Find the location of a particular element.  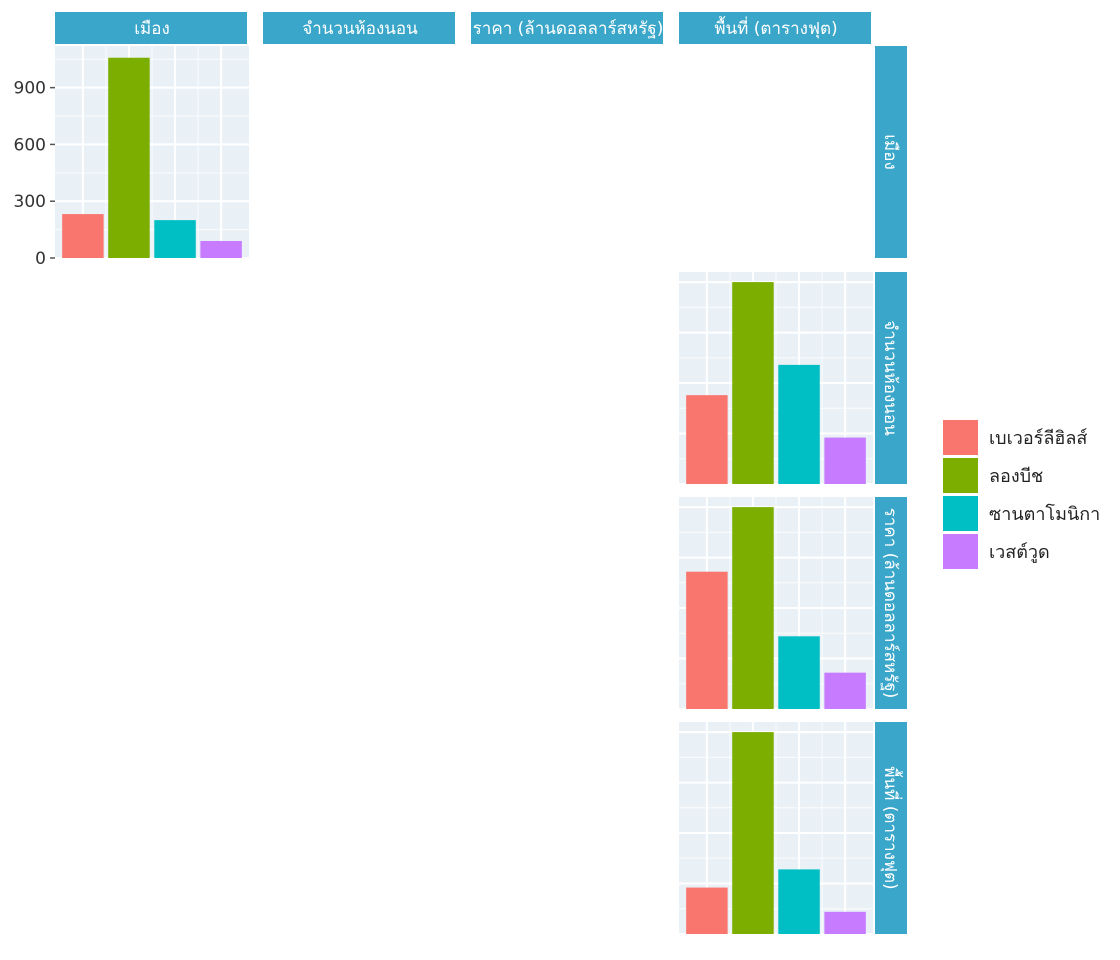

column-strip-label: จำนวนห้องนอน is located at coordinates (360, 29).